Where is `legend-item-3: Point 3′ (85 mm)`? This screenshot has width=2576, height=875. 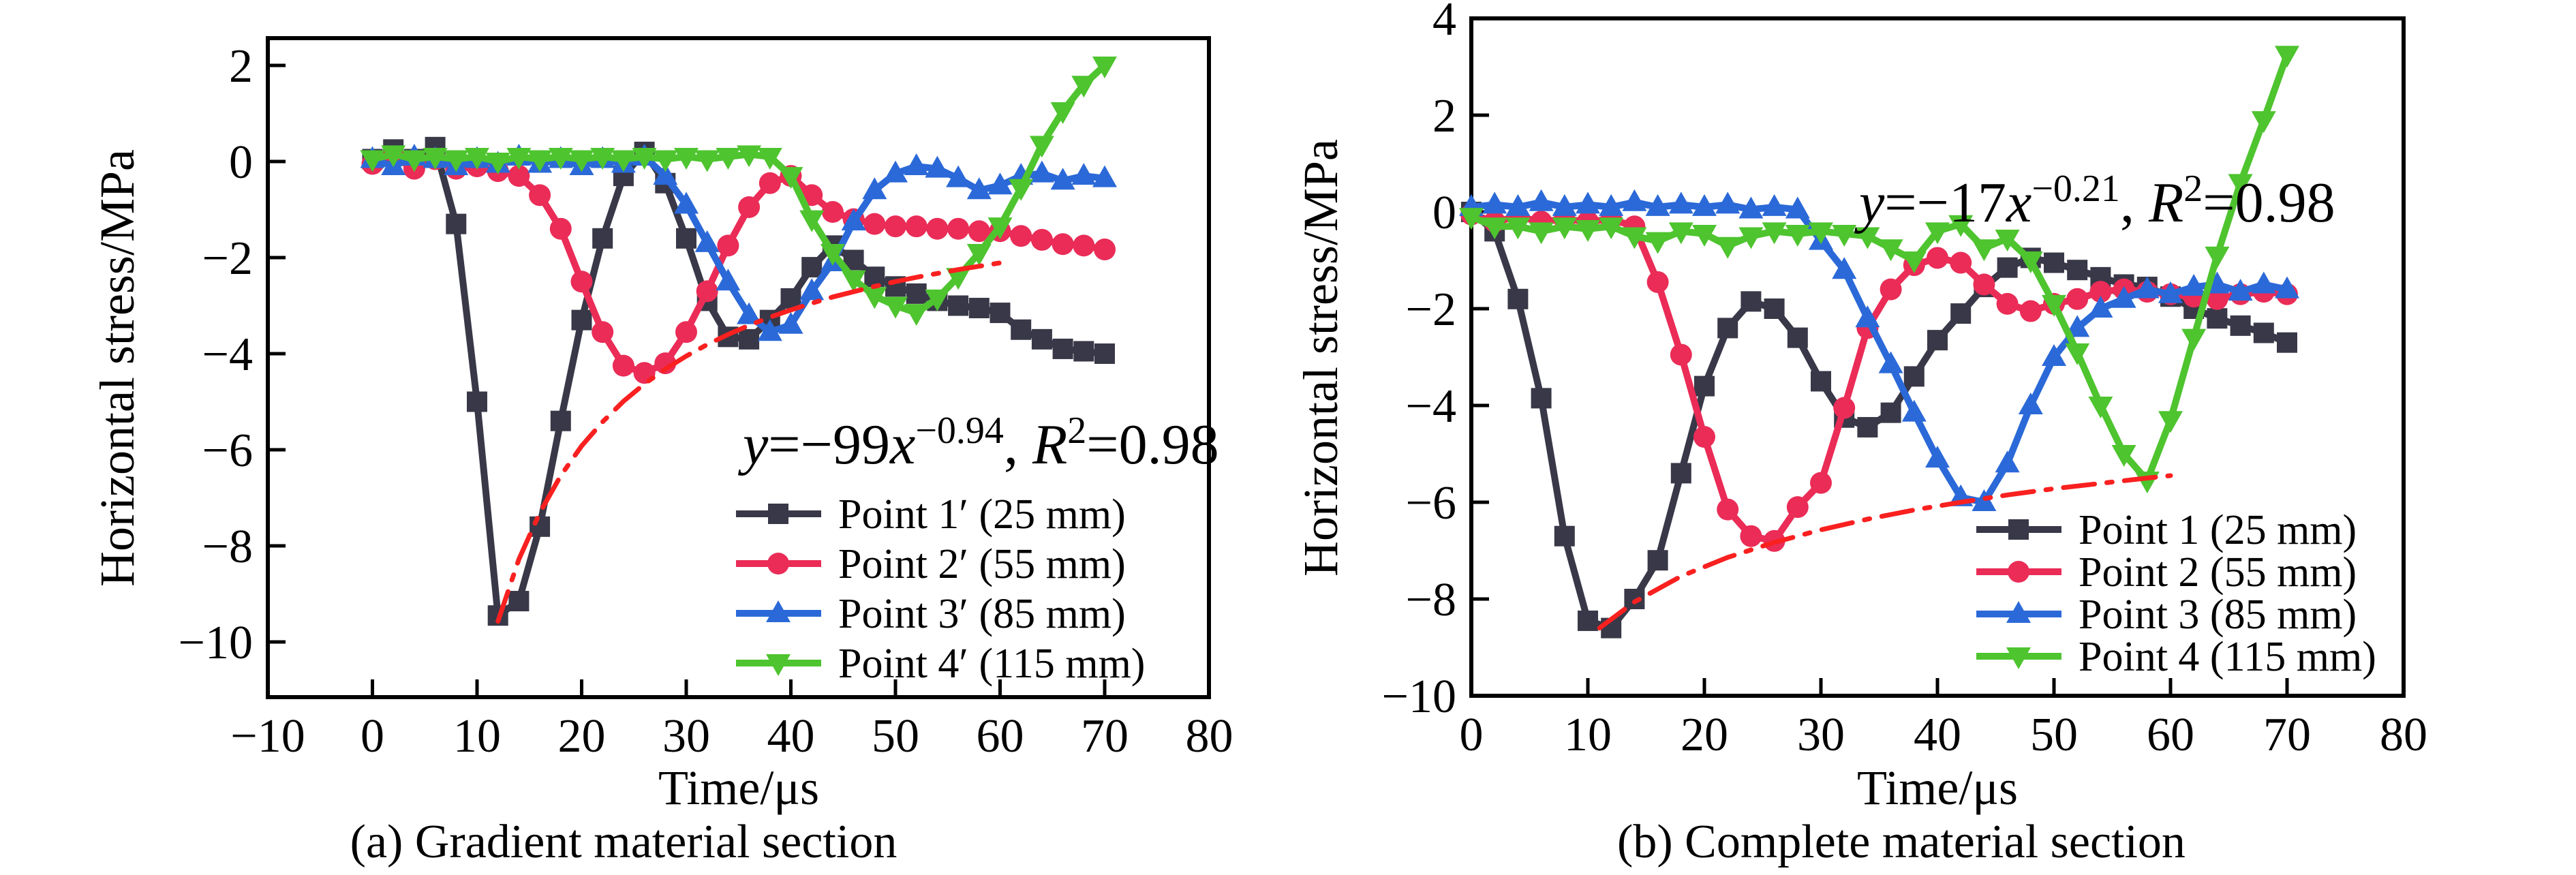
legend-item-3: Point 3′ (85 mm) is located at coordinates (931, 614).